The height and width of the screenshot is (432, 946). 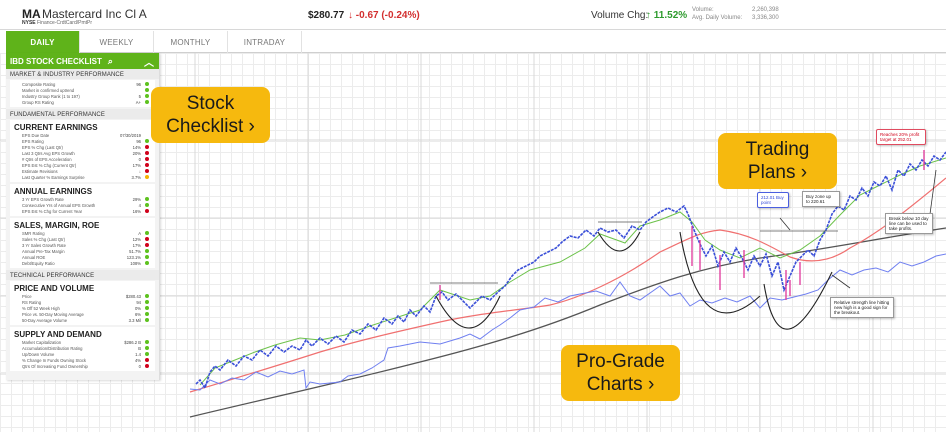 I want to click on down-arrow-icon: ↓, so click(x=350, y=15).